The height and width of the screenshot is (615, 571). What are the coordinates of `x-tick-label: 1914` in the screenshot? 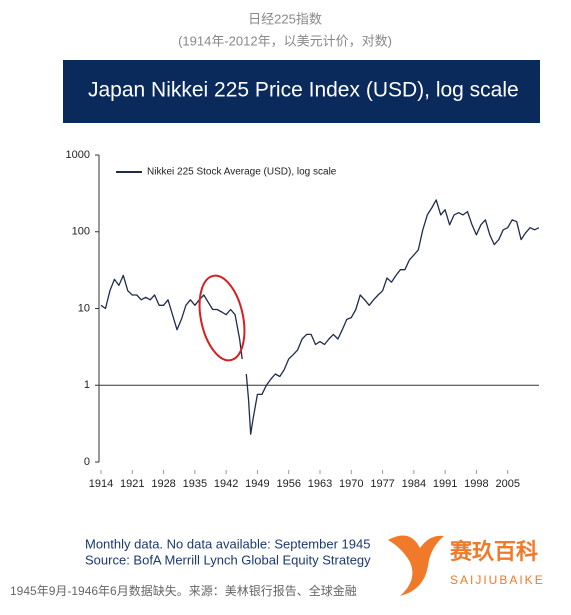 It's located at (101, 484).